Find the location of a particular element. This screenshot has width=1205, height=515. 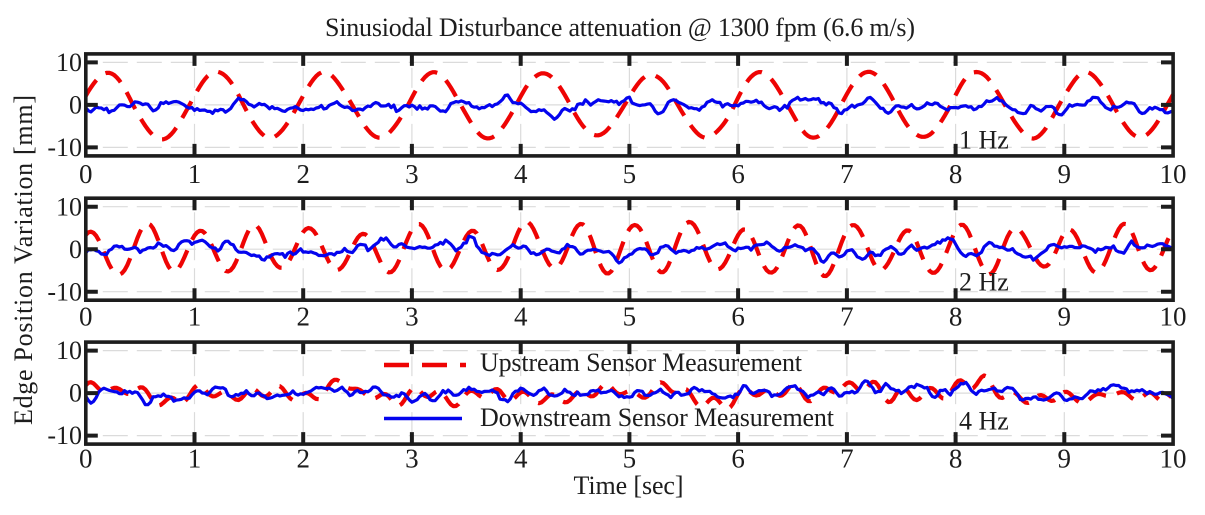

svg-text: 2 Hz is located at coordinates (984, 282).